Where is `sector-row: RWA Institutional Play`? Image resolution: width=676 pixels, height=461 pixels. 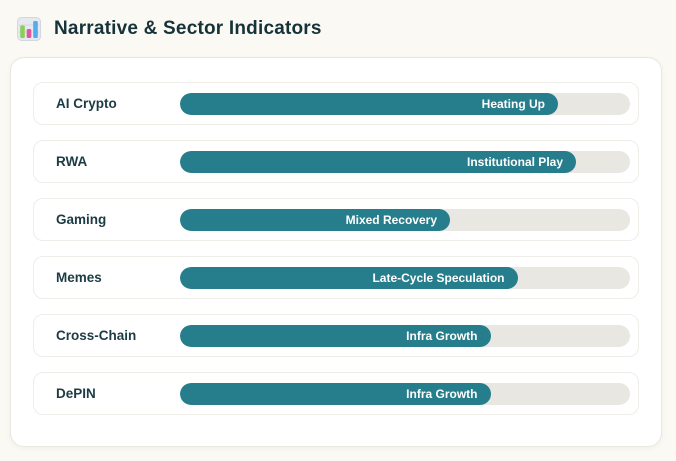
sector-row: RWA Institutional Play is located at coordinates (336, 161).